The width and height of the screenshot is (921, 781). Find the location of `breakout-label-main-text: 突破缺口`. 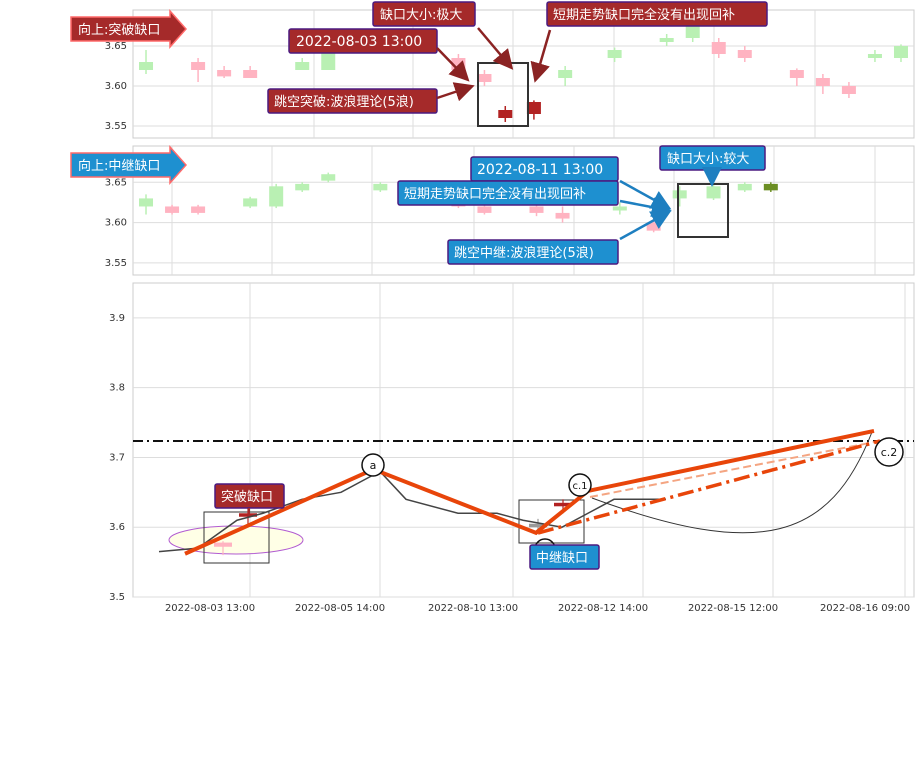

breakout-label-main-text: 突破缺口 is located at coordinates (247, 497).